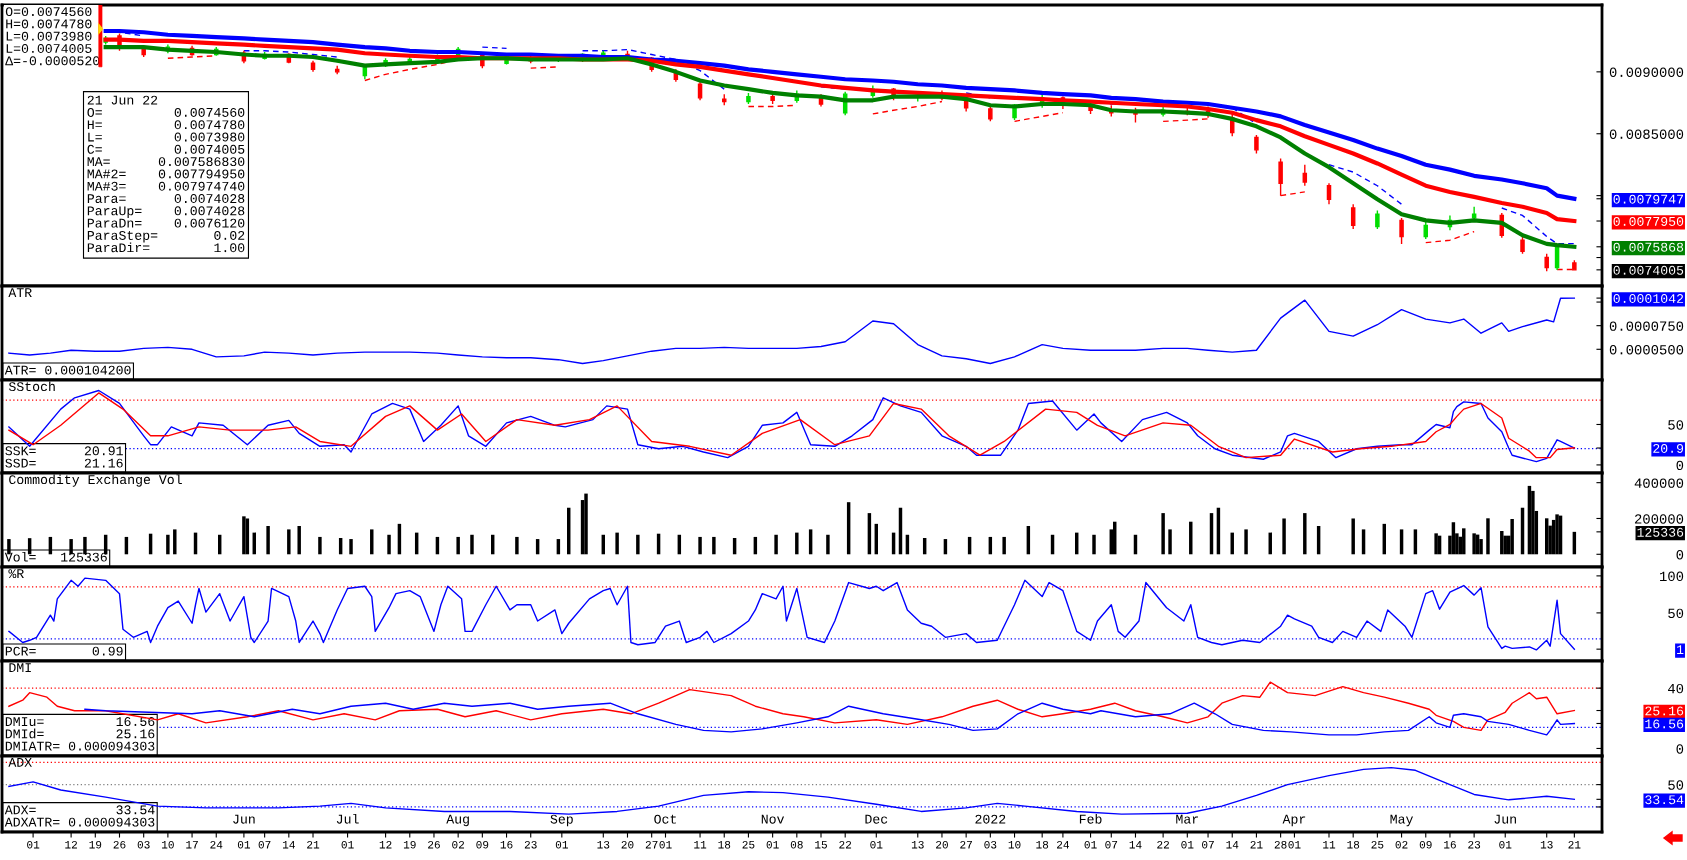 The image size is (1687, 860). I want to click on y-tick-label: 25.16, so click(1664, 711).